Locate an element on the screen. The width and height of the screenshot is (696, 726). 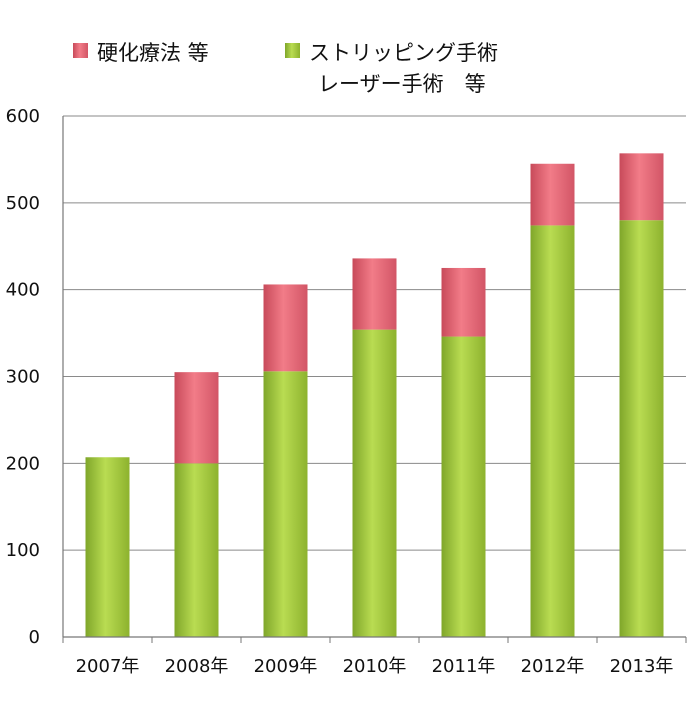
legend-item-stripping-laser: ストリッピング手術 レーザー手術 等 is located at coordinates (391, 68).